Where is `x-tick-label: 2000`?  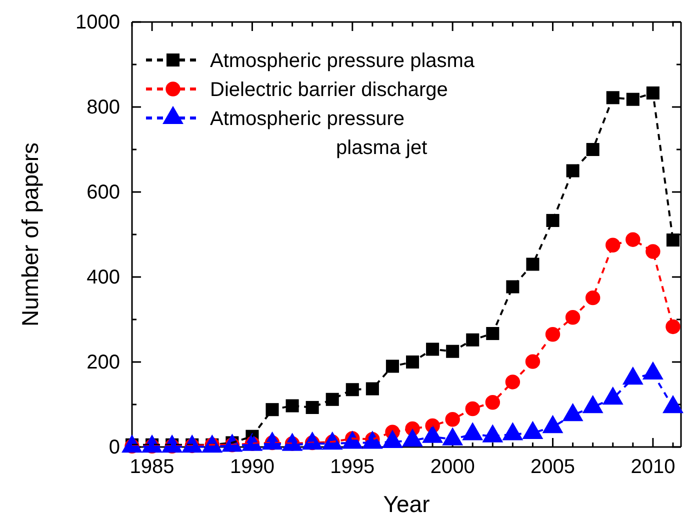 x-tick-label: 2000 is located at coordinates (452, 467).